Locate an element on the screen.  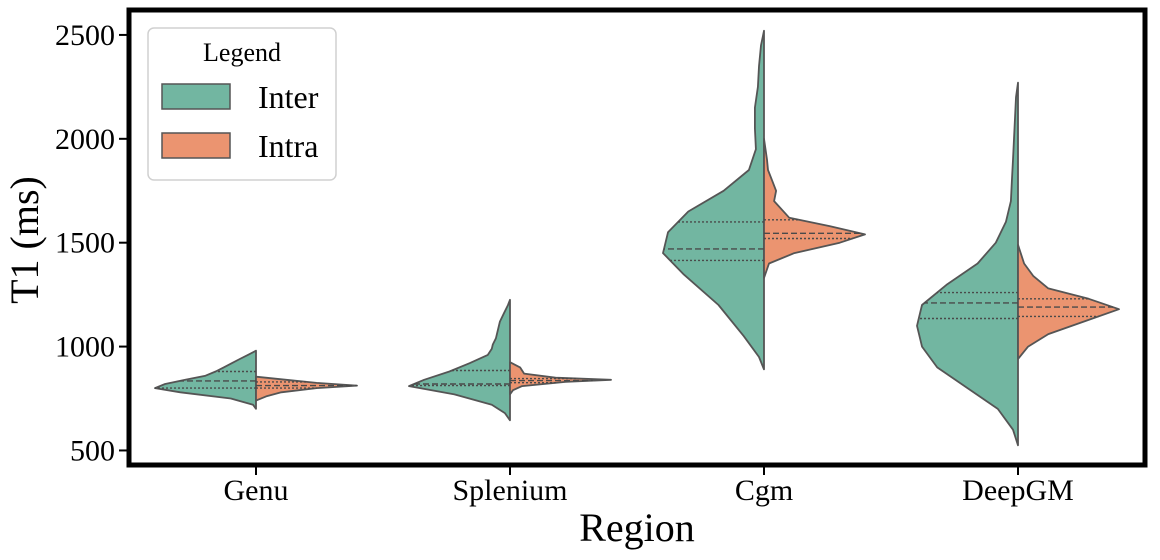
x-tick-label-deepgm: DeepGM is located at coordinates (1018, 490).